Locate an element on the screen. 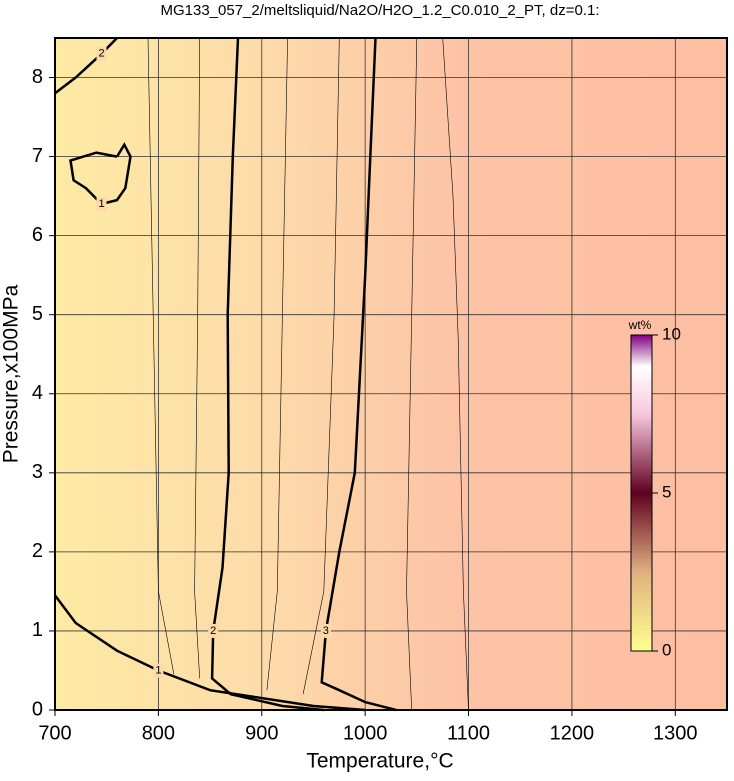 The image size is (734, 781). x-tick-label: 1000 is located at coordinates (365, 733).